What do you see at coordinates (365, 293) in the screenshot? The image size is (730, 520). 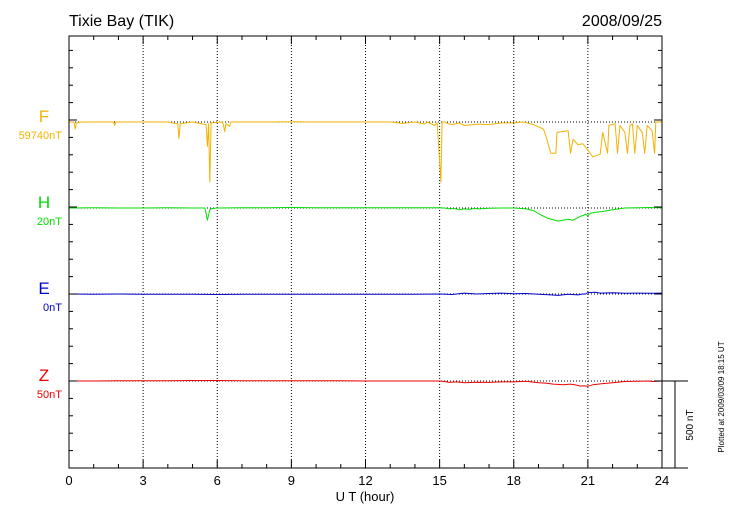 I see `series-e-line` at bounding box center [365, 293].